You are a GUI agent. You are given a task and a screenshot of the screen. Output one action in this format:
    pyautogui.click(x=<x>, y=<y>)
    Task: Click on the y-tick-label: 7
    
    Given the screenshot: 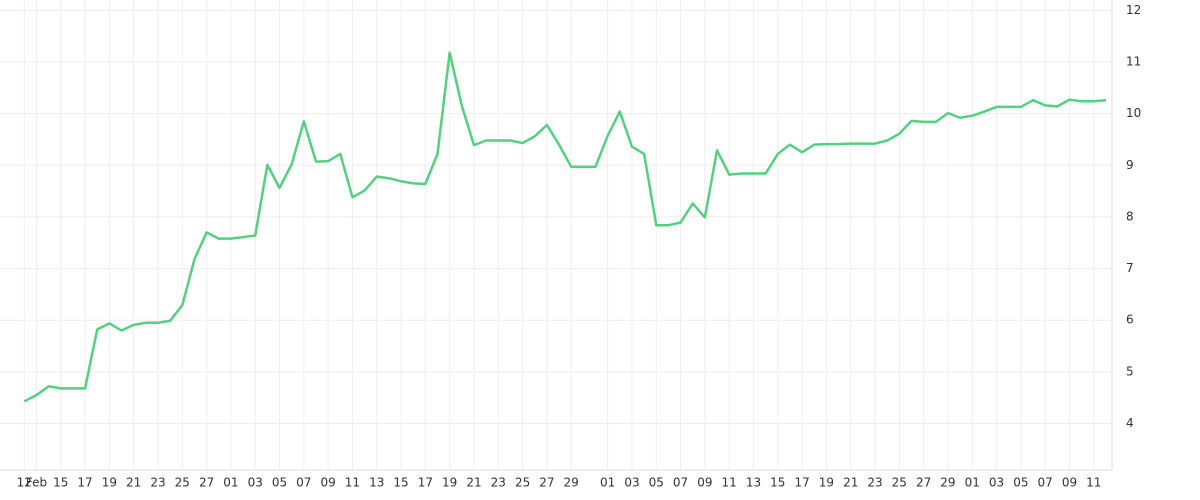 What is the action you would take?
    pyautogui.click(x=1130, y=268)
    